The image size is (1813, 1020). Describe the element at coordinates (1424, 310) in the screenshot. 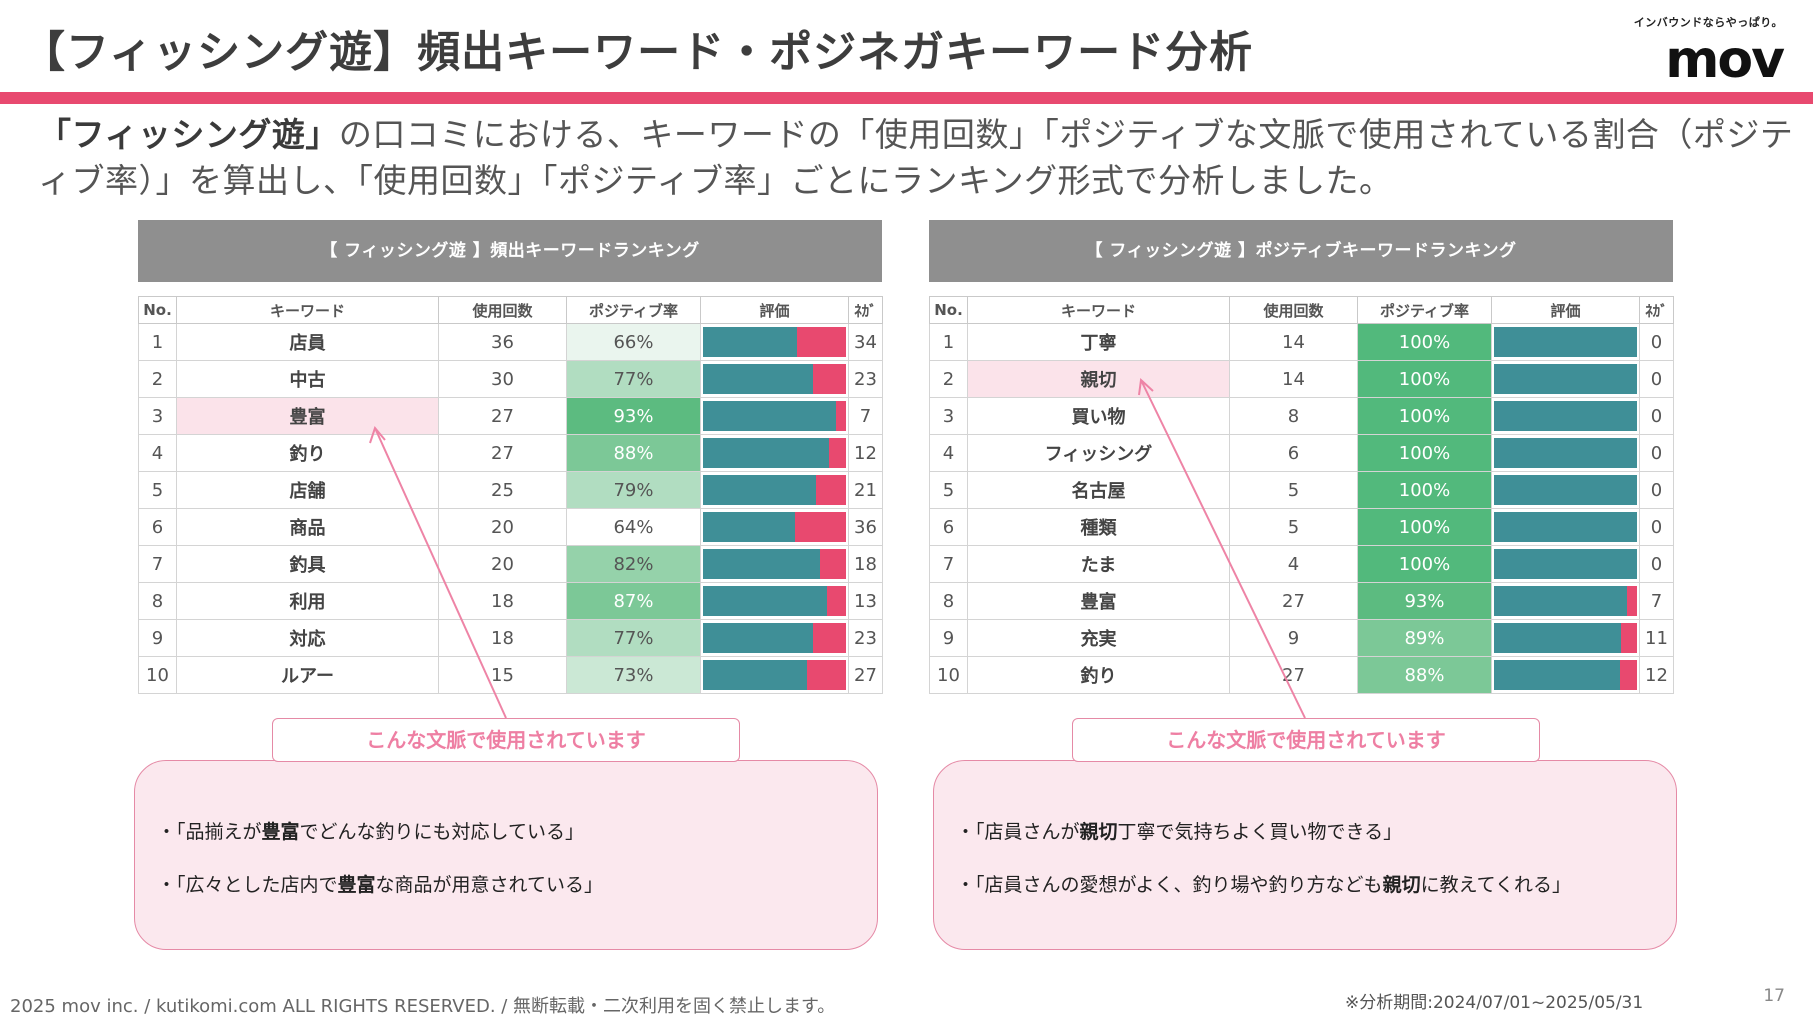

I see `col-positive-rate: ポジティブ率` at that location.